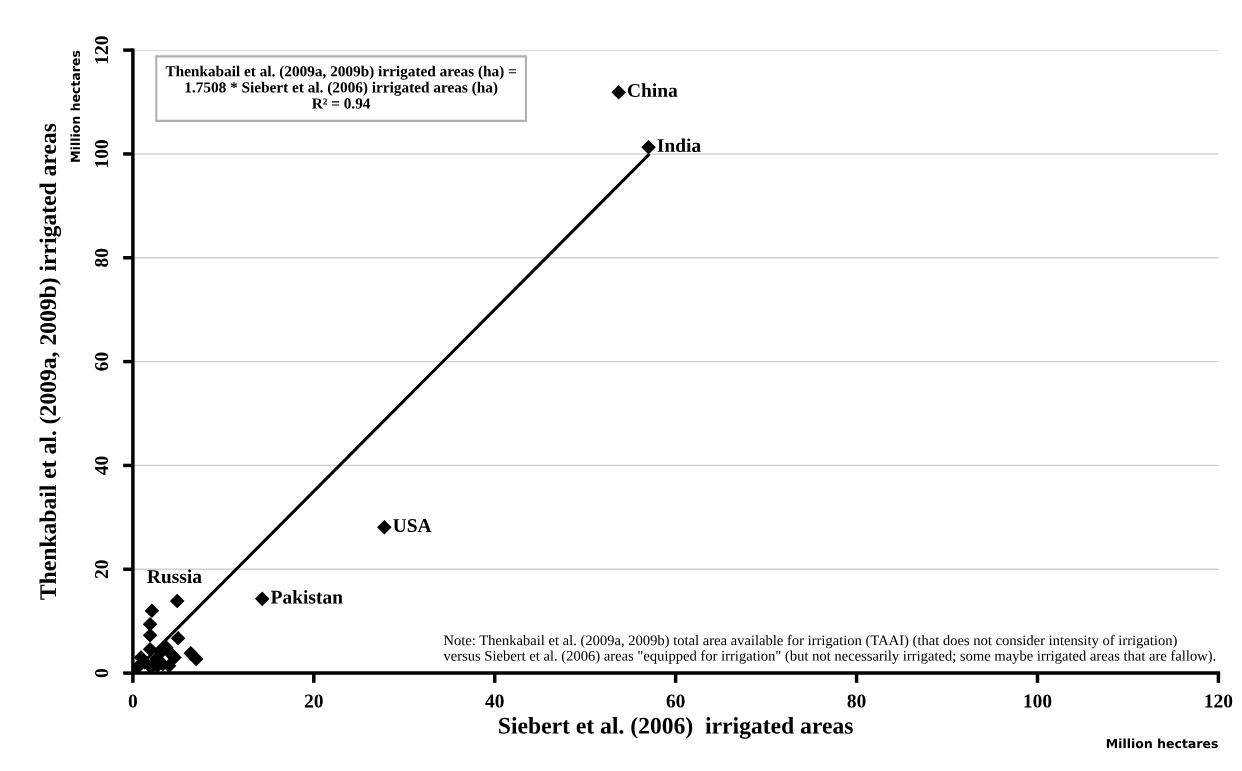 This screenshot has height=771, width=1242. What do you see at coordinates (1219, 701) in the screenshot?
I see `x-tick-label: 120` at bounding box center [1219, 701].